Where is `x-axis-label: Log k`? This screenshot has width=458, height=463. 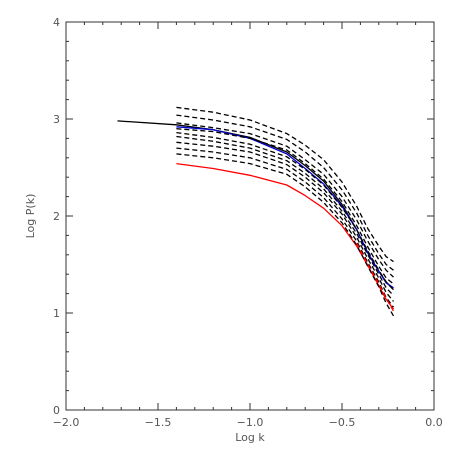
x-axis-label: Log k is located at coordinates (250, 437).